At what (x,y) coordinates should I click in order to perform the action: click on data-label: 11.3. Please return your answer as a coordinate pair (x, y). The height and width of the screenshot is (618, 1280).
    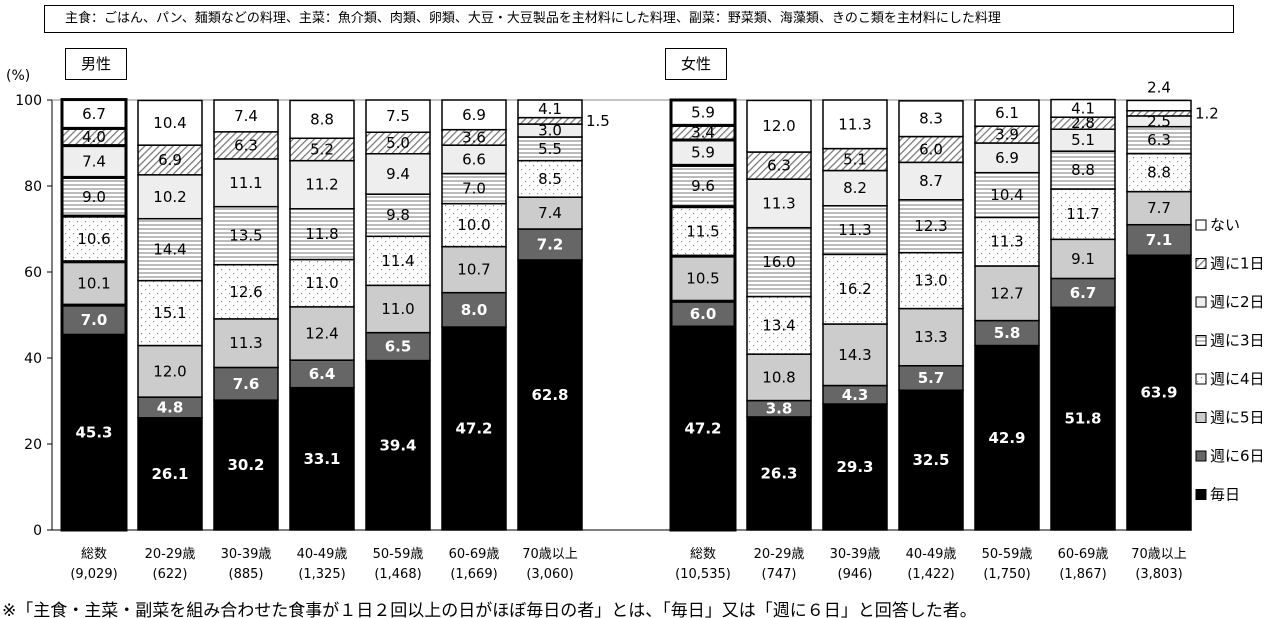
    Looking at the image, I should click on (778, 203).